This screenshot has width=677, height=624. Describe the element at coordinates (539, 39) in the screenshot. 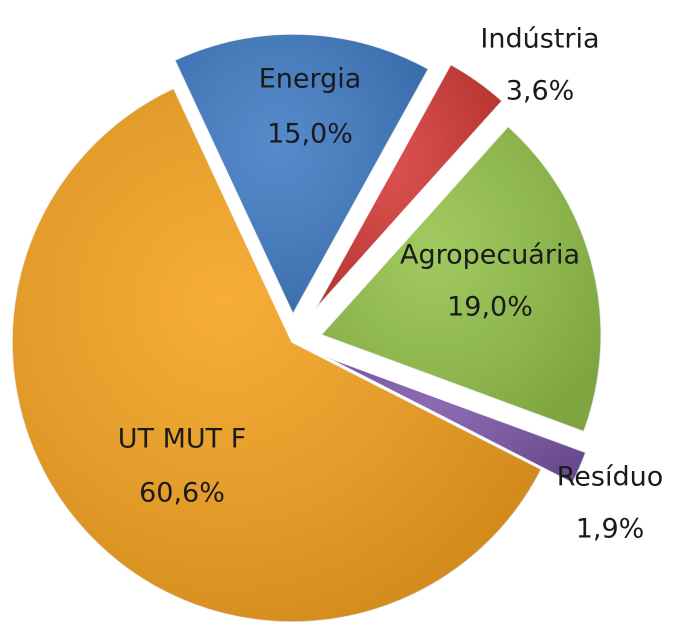

I see `slice-label: Indústria` at that location.